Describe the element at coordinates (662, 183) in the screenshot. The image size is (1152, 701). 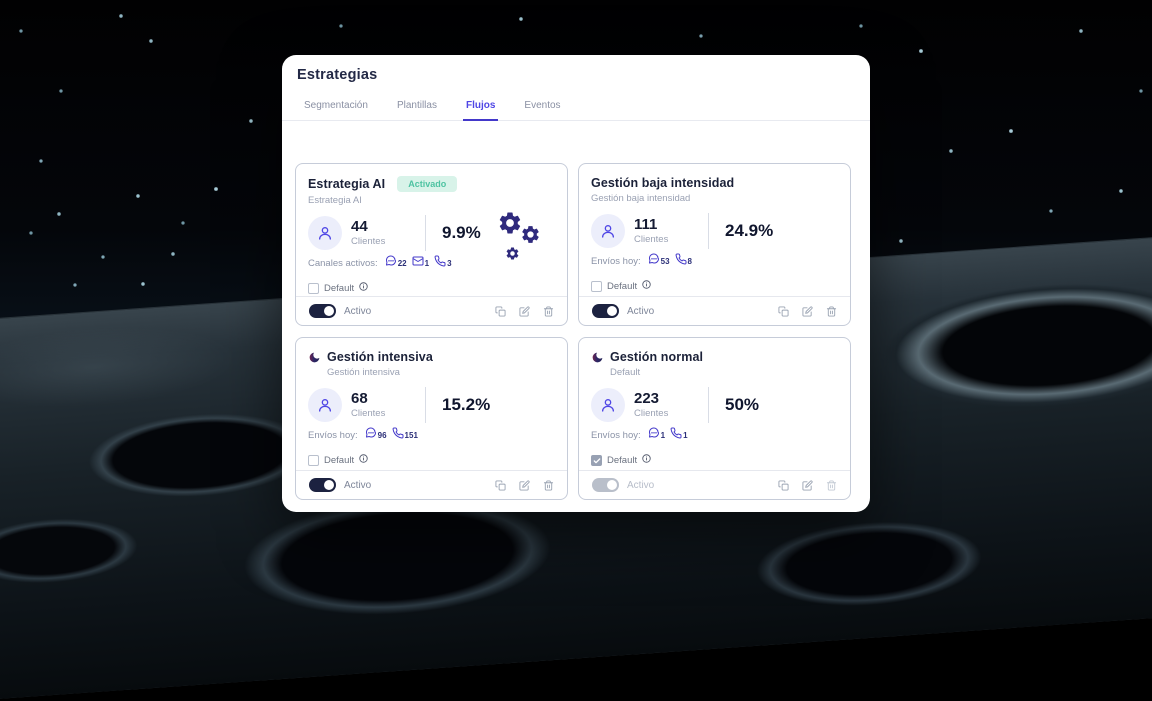
I see `card-title: Gestión baja intensidad` at that location.